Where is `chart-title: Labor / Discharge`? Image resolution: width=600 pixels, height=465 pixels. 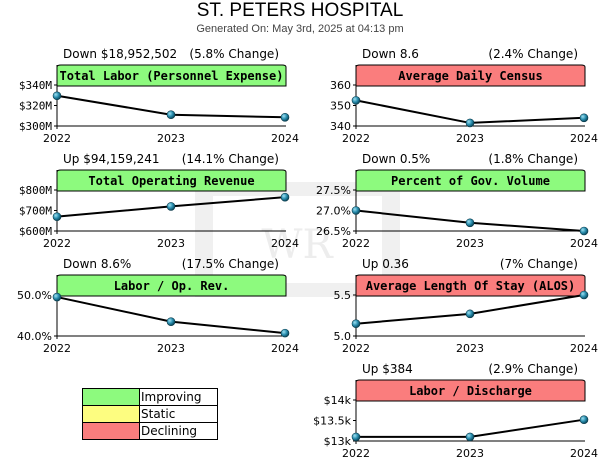 chart-title: Labor / Discharge is located at coordinates (470, 391).